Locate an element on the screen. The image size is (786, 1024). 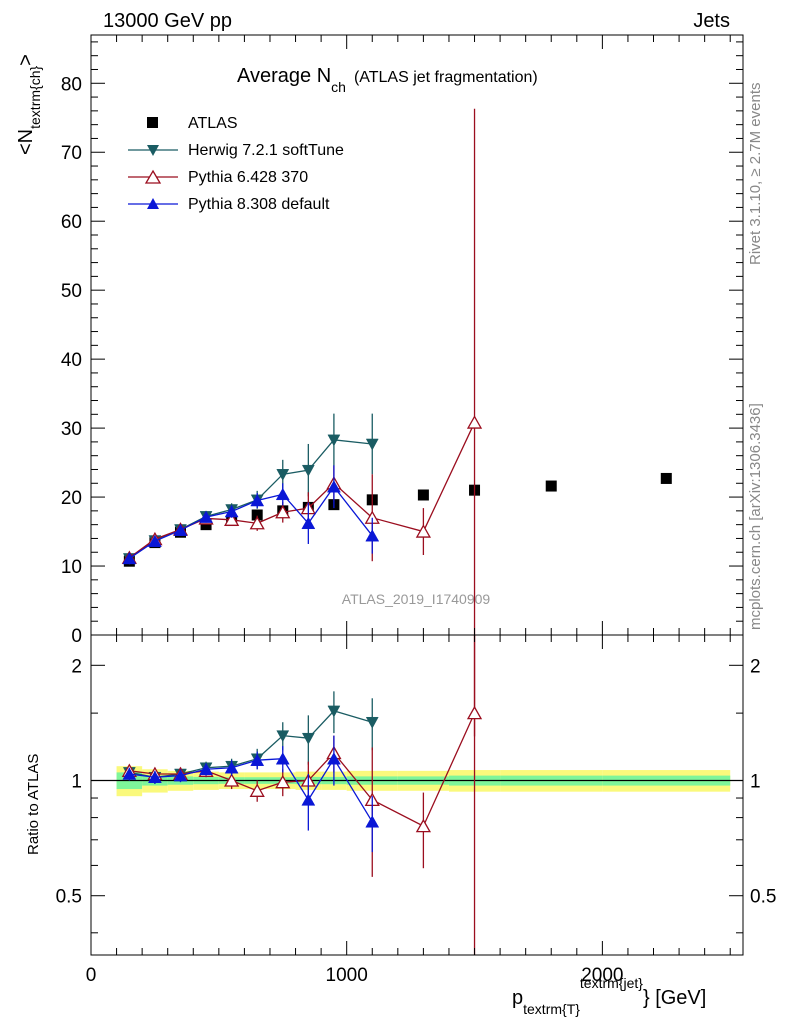
legend-label-pythia8: Pythia 8.308 default is located at coordinates (259, 204).